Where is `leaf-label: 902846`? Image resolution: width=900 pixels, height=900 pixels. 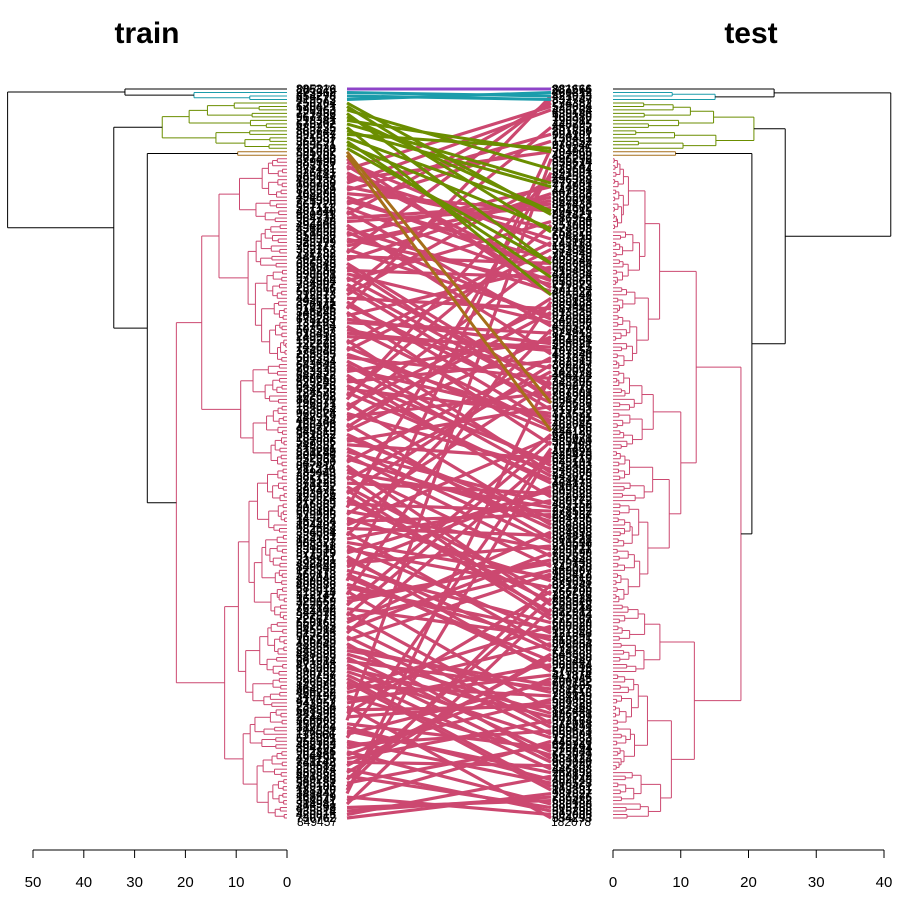
leaf-label: 902846 is located at coordinates (316, 752).